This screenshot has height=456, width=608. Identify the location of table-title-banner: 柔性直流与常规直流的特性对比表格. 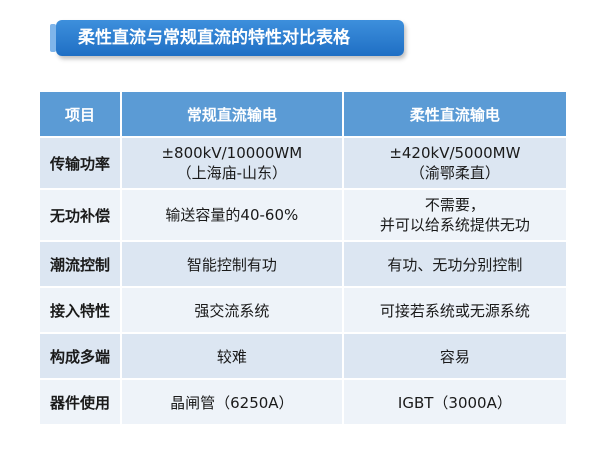
(227, 38).